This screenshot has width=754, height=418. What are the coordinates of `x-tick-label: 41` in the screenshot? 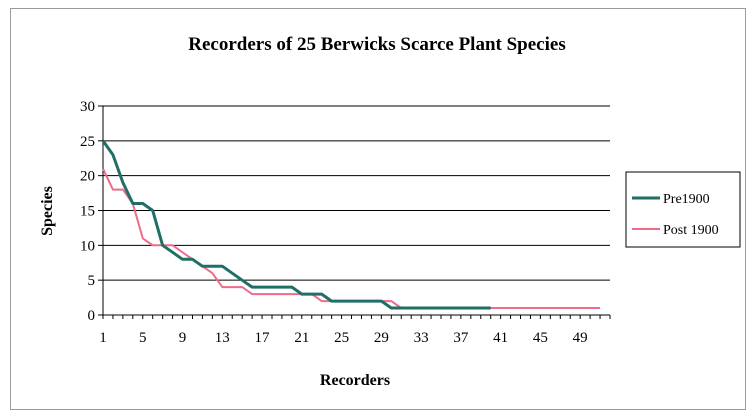 It's located at (500, 338).